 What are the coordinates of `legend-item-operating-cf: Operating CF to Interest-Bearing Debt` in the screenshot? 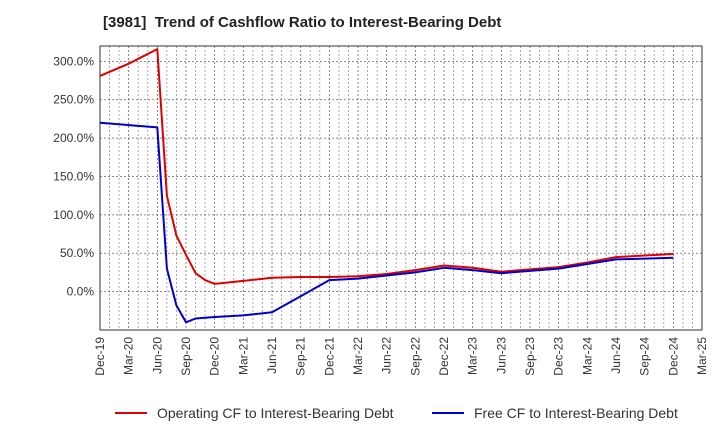 It's located at (254, 413).